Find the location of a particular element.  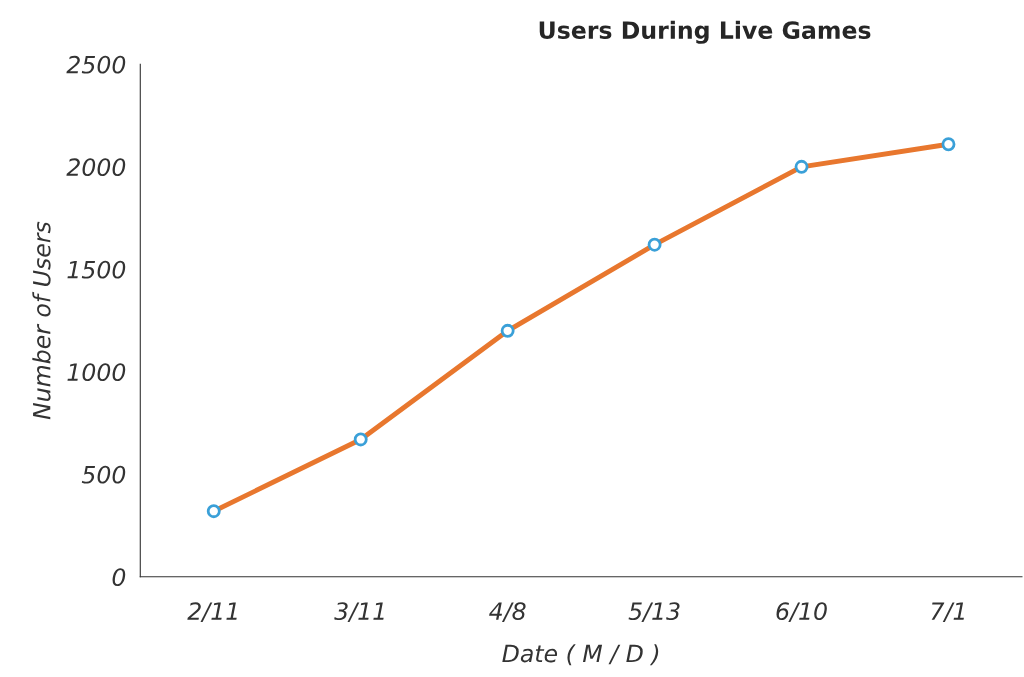

y-tick-label: 2500 is located at coordinates (96, 64).